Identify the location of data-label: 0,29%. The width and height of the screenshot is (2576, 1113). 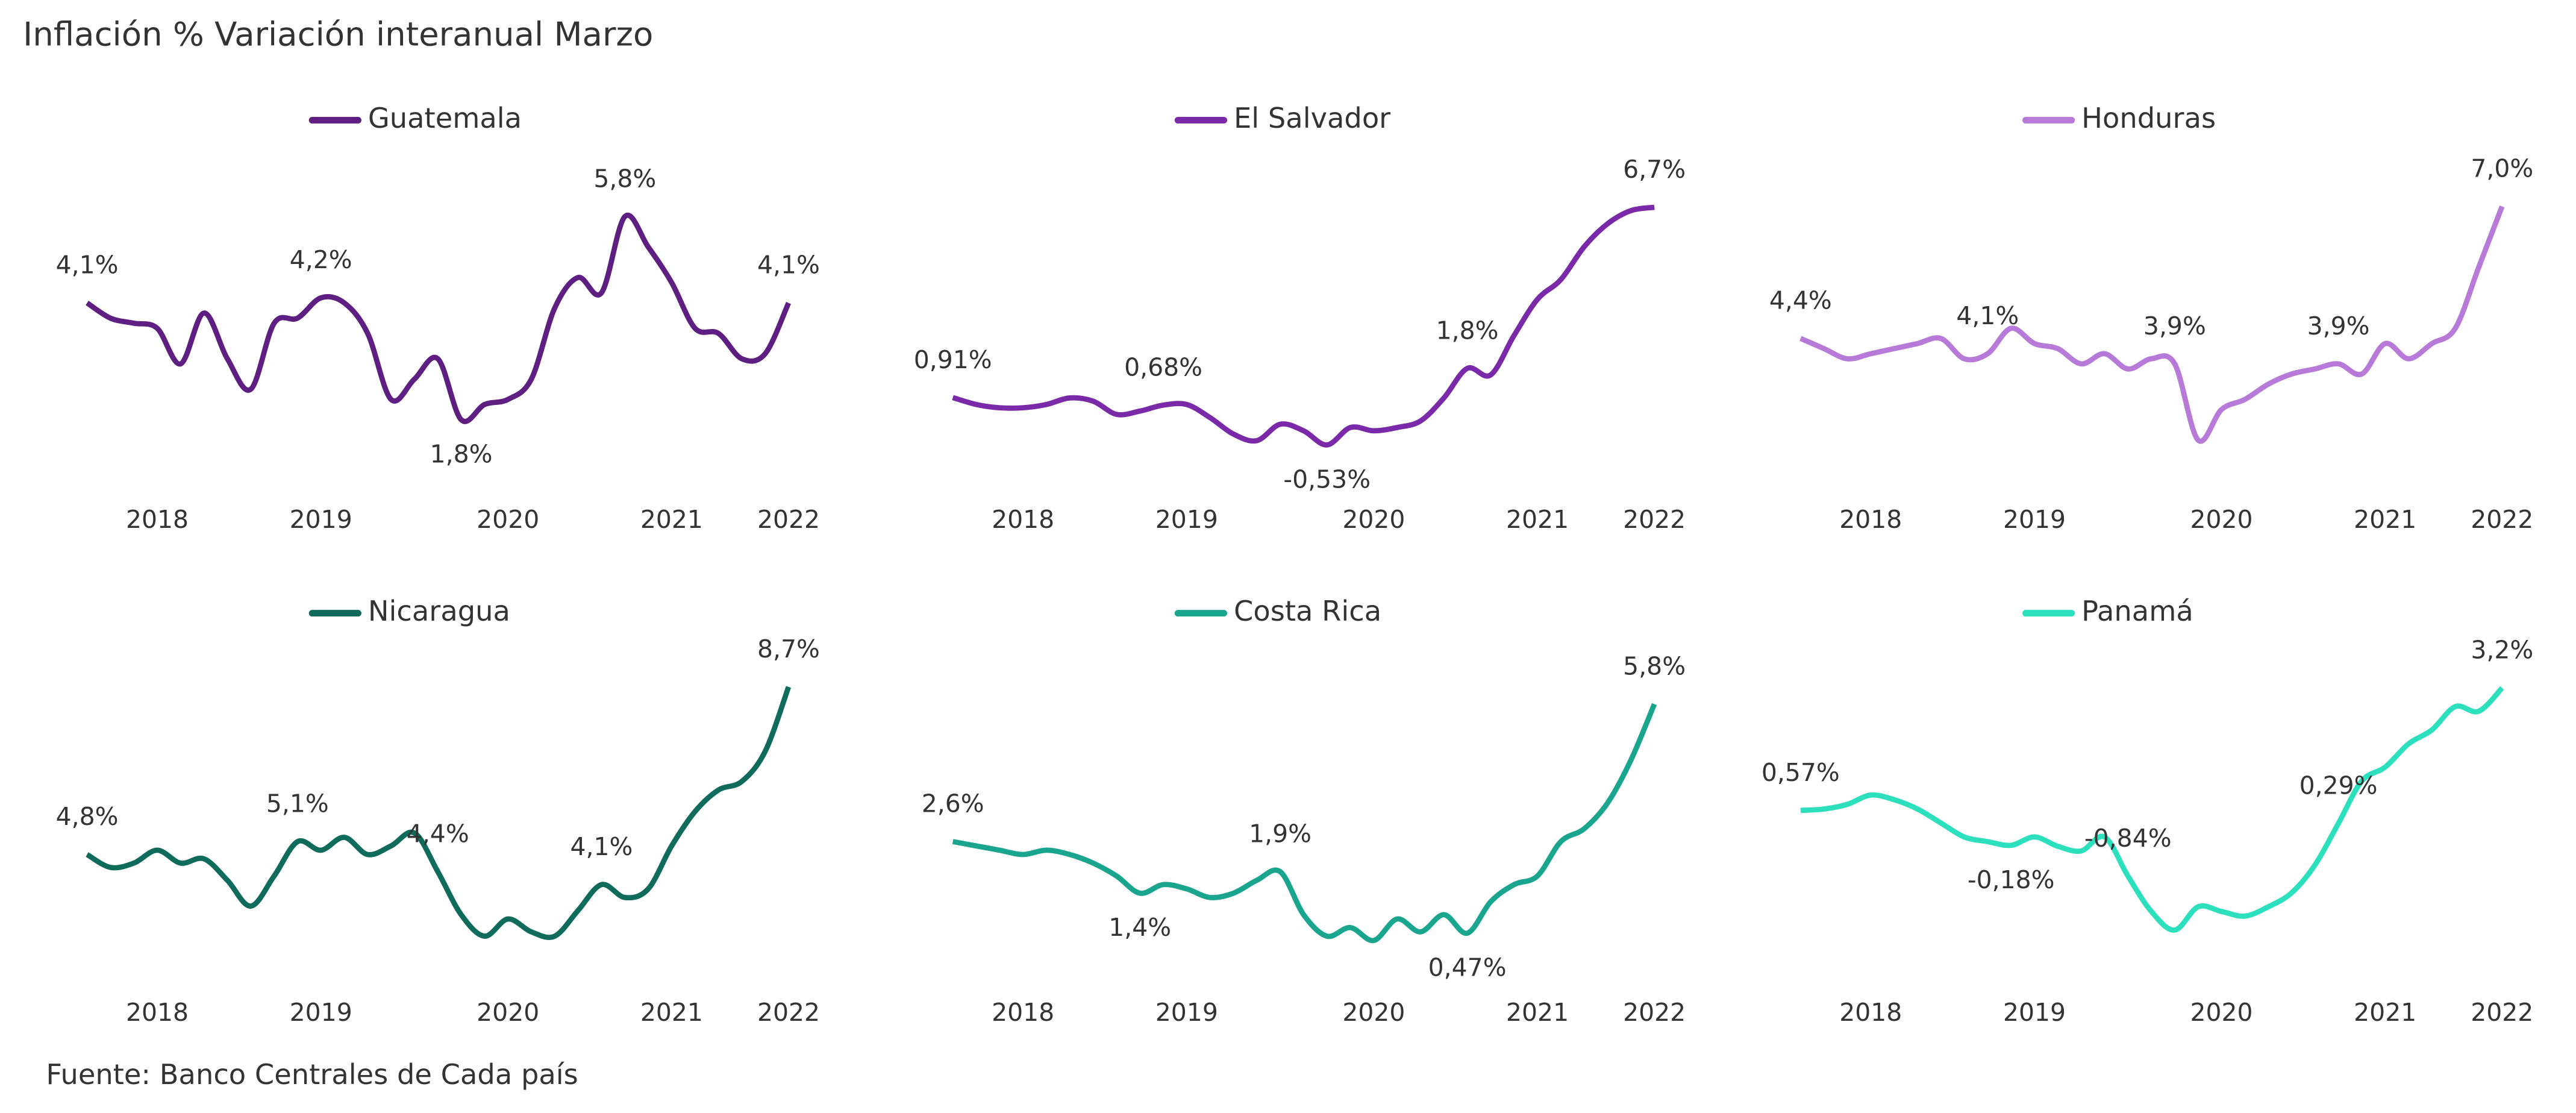
(2338, 785).